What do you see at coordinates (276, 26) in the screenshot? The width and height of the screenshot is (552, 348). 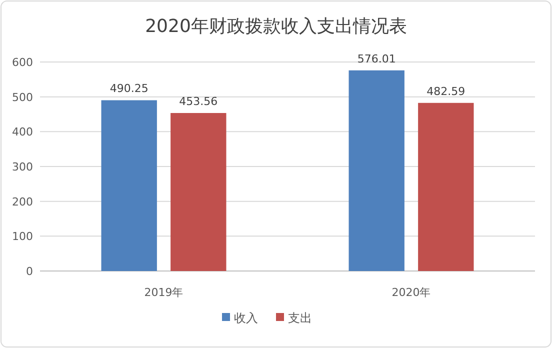 I see `title: 2020年财政拨款收入支出情况表` at bounding box center [276, 26].